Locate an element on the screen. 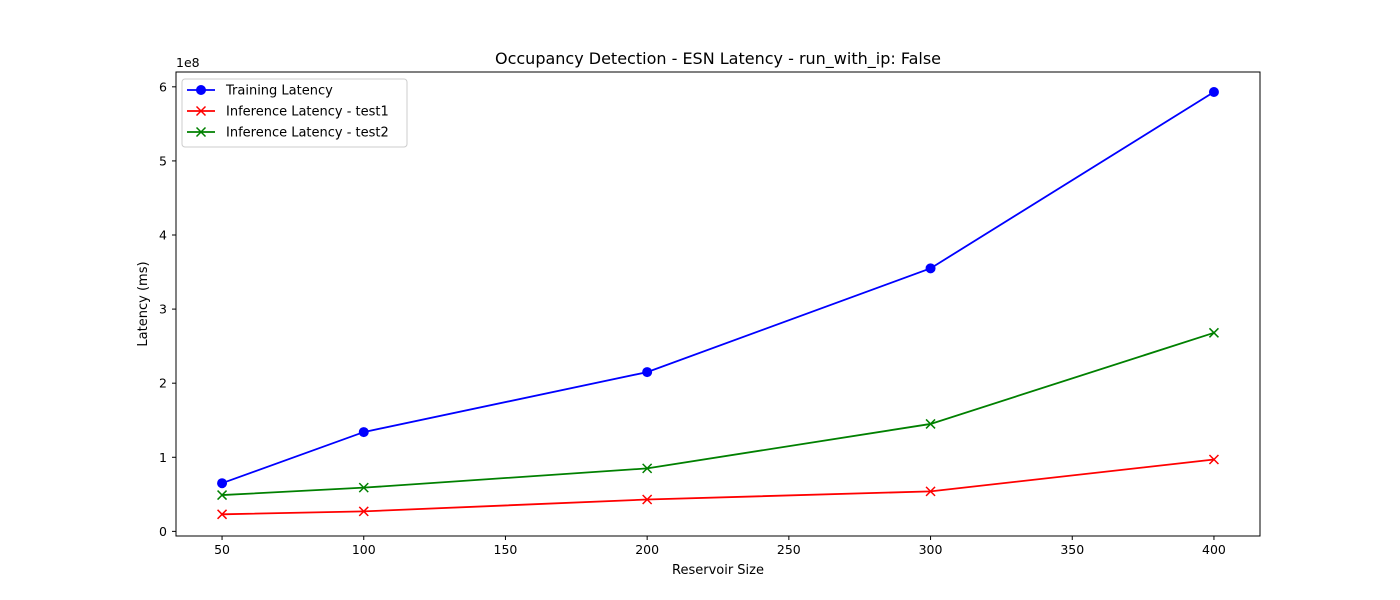 Image resolution: width=1400 pixels, height=600 pixels. legend-item: Training Latency is located at coordinates (260, 91).